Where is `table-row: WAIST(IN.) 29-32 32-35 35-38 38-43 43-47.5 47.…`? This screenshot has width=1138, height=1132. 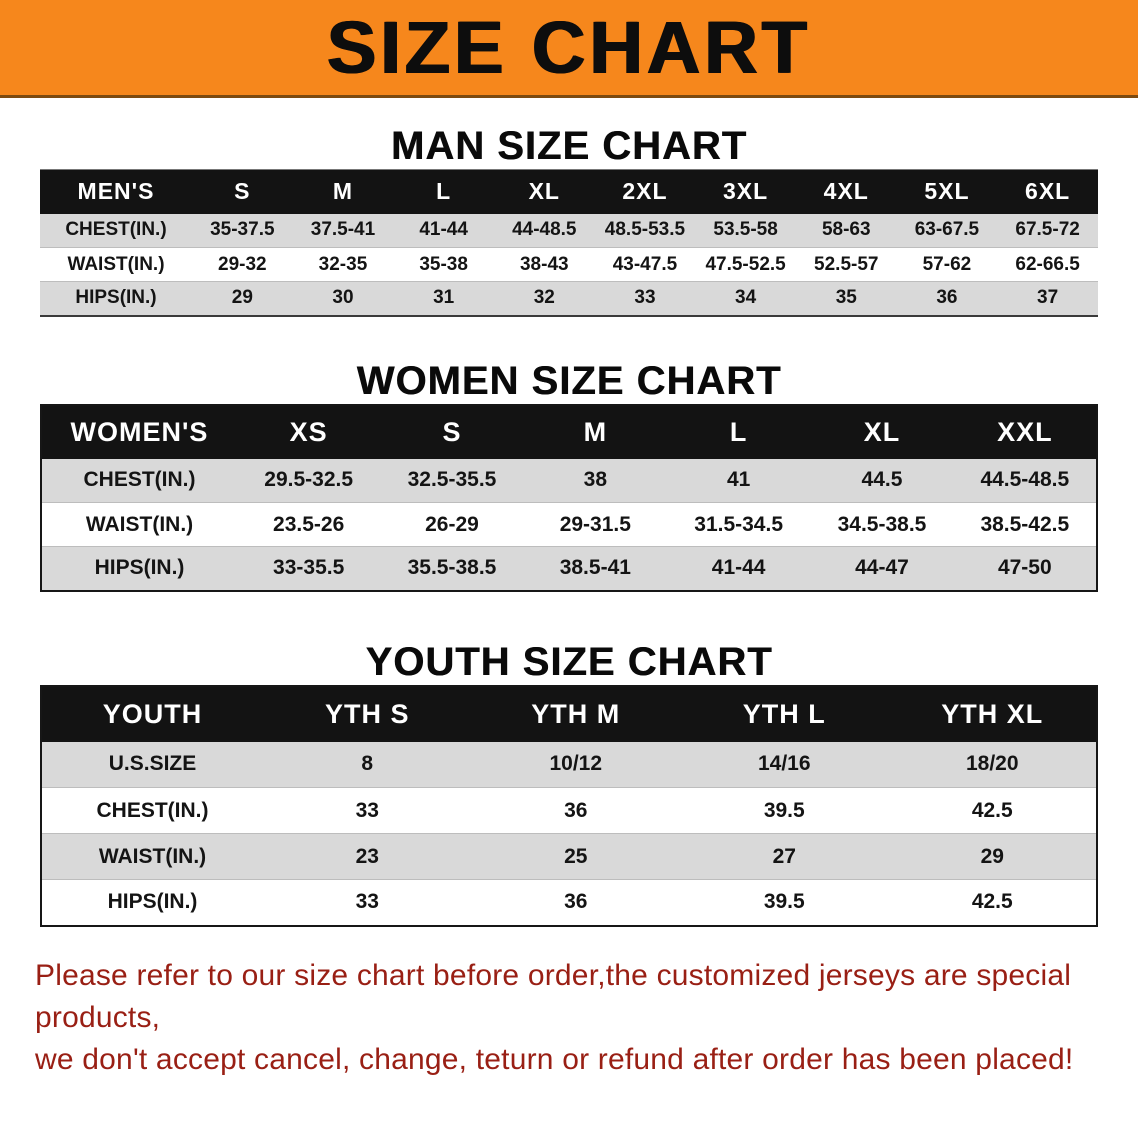
table-row: WAIST(IN.) 29-32 32-35 35-38 38-43 43-47.5 47.… is located at coordinates (569, 264).